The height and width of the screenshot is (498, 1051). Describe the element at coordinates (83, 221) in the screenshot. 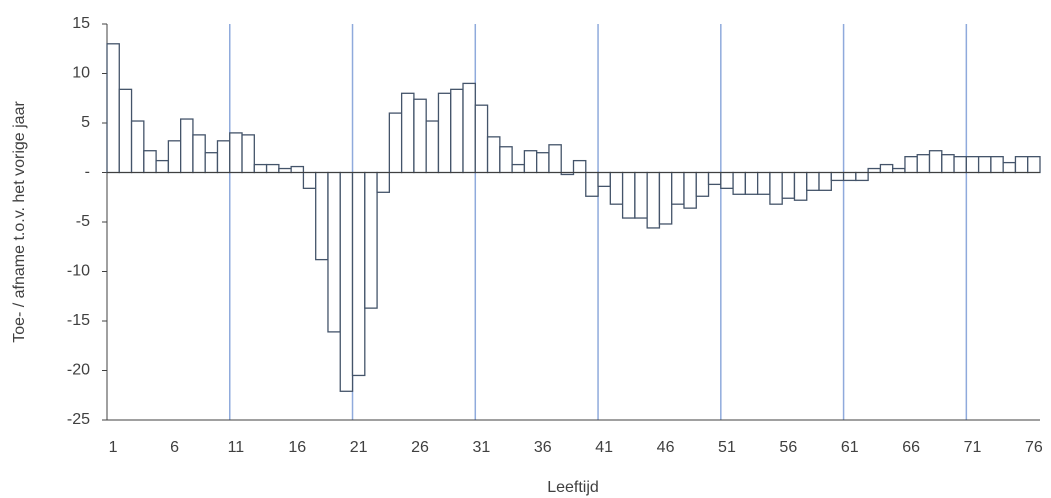

I see `y-tick-label: -5` at that location.